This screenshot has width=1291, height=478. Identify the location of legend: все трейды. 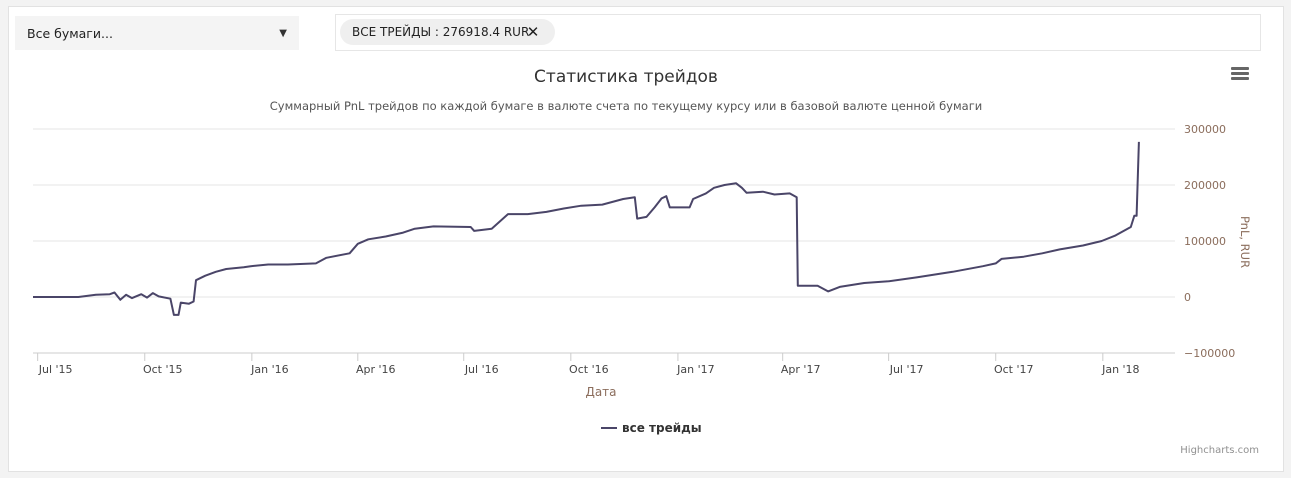
(651, 428).